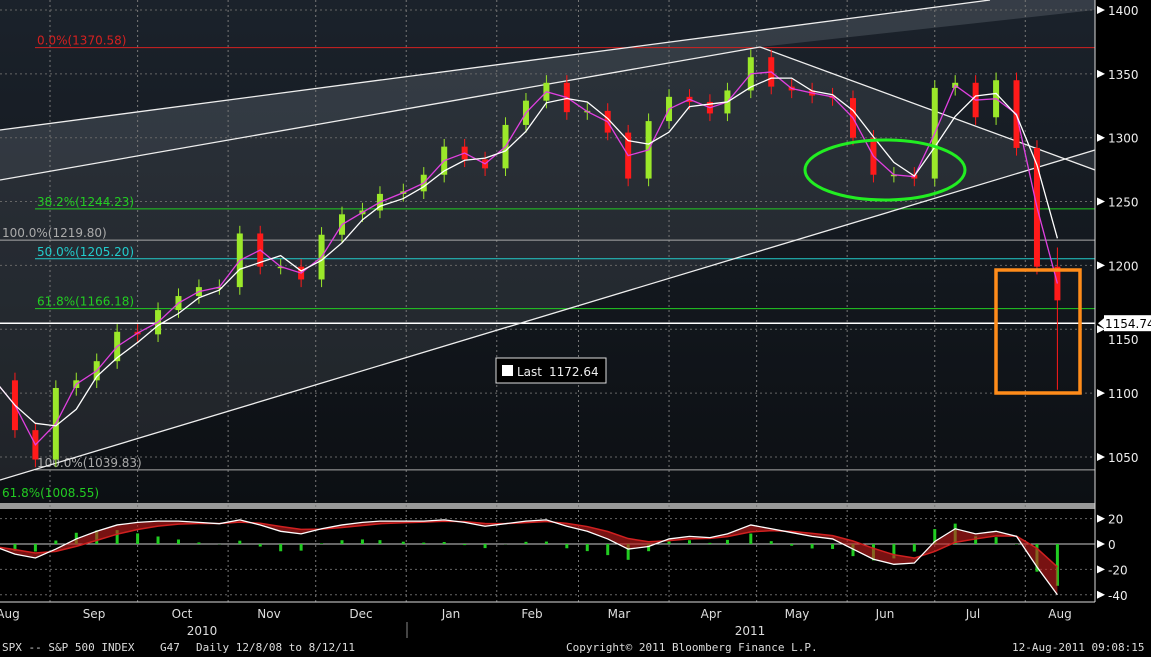 The height and width of the screenshot is (657, 1151). What do you see at coordinates (68, 647) in the screenshot?
I see `footer-ticker: SPX -- S&P 500 INDEX` at bounding box center [68, 647].